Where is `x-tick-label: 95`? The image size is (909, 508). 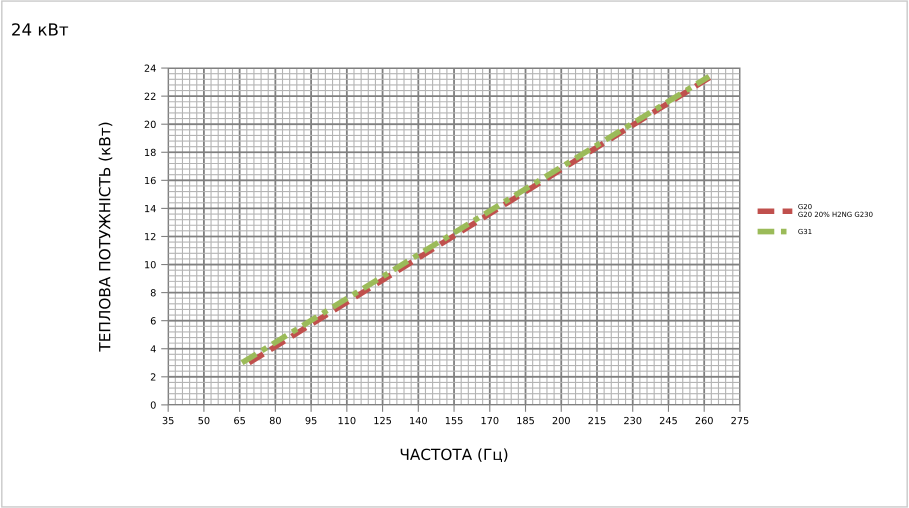 x-tick-label: 95 is located at coordinates (311, 420).